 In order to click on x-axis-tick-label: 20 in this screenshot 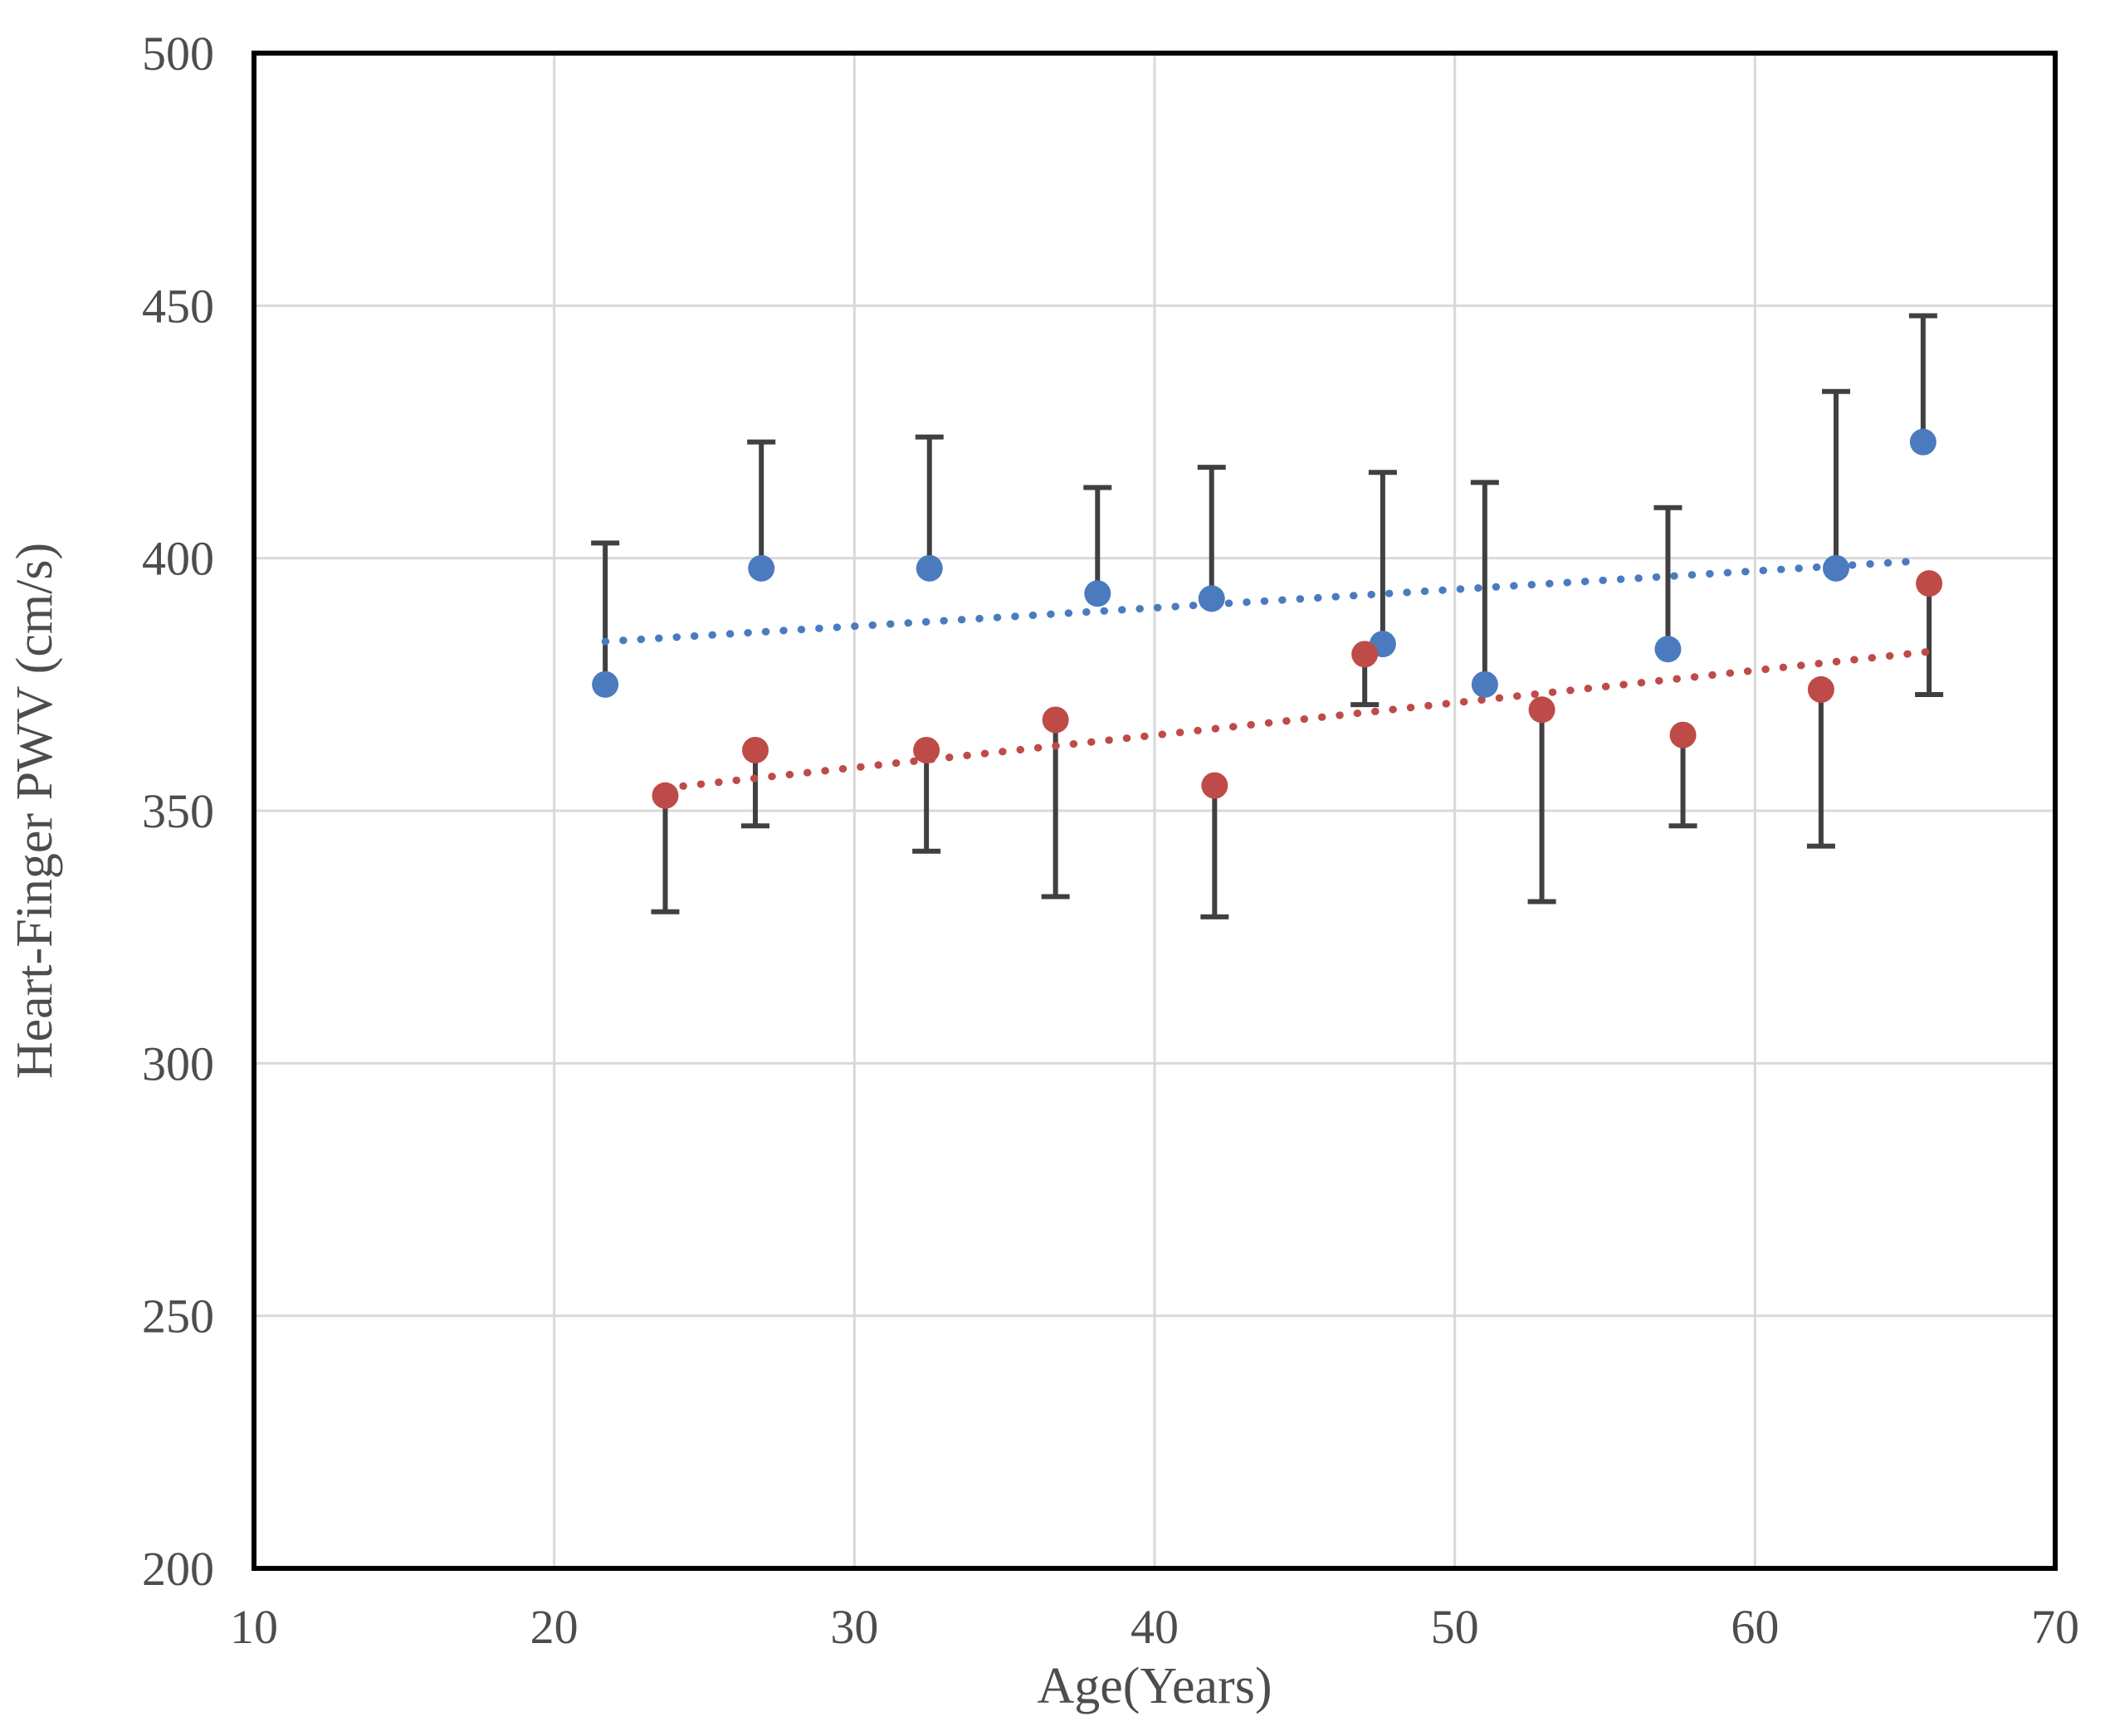, I will do `click(554, 1627)`.